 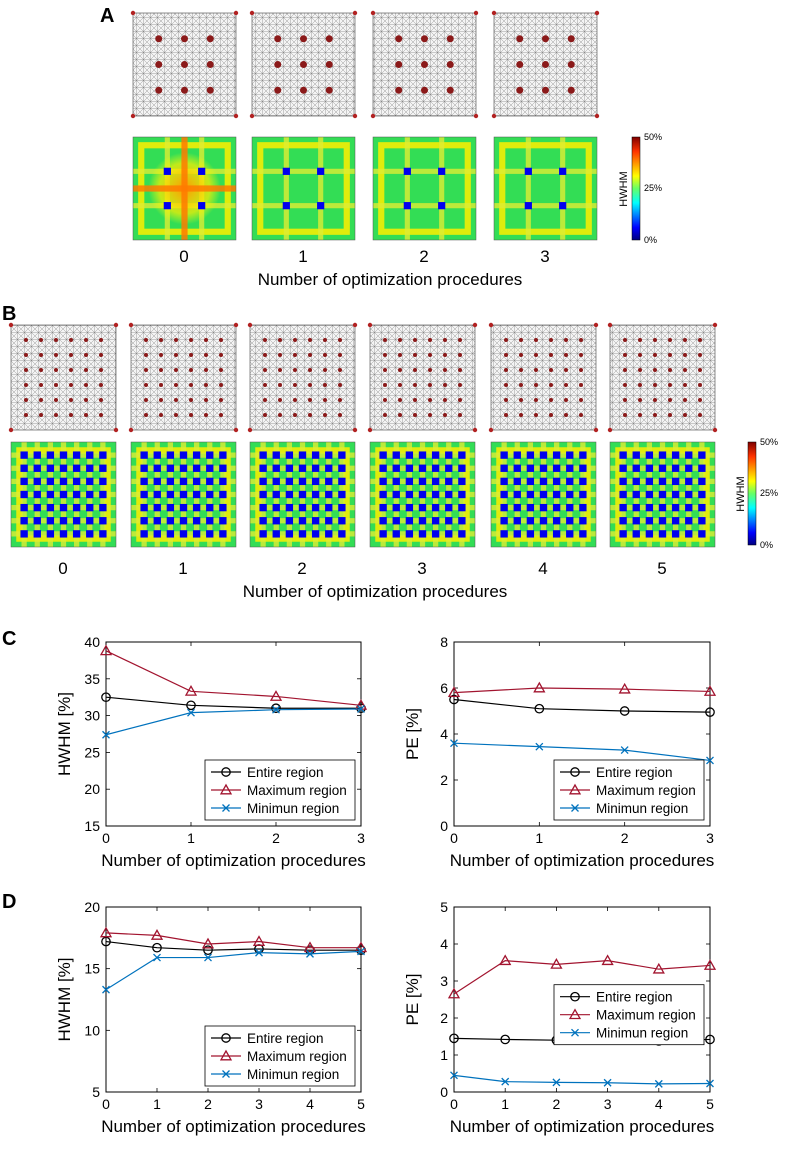 What do you see at coordinates (444, 981) in the screenshot?
I see `y-tick-label: 3` at bounding box center [444, 981].